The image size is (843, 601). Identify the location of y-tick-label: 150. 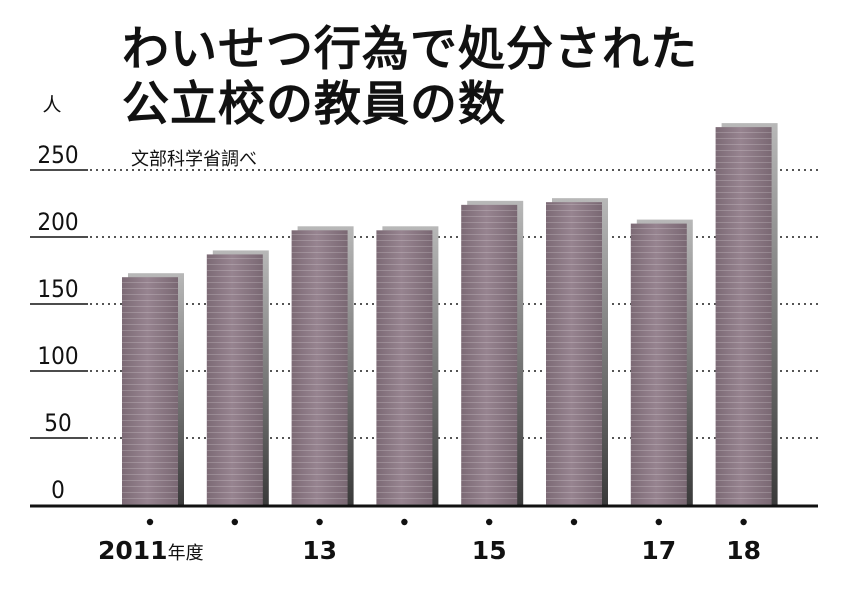
(57, 289).